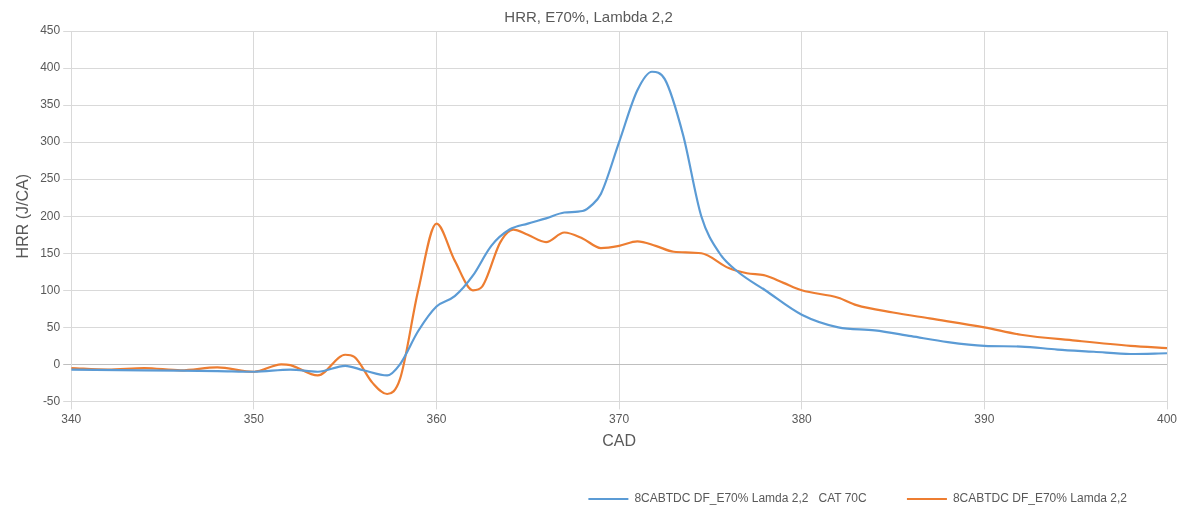  Describe the element at coordinates (50, 104) in the screenshot. I see `y-tick-label: 350` at that location.